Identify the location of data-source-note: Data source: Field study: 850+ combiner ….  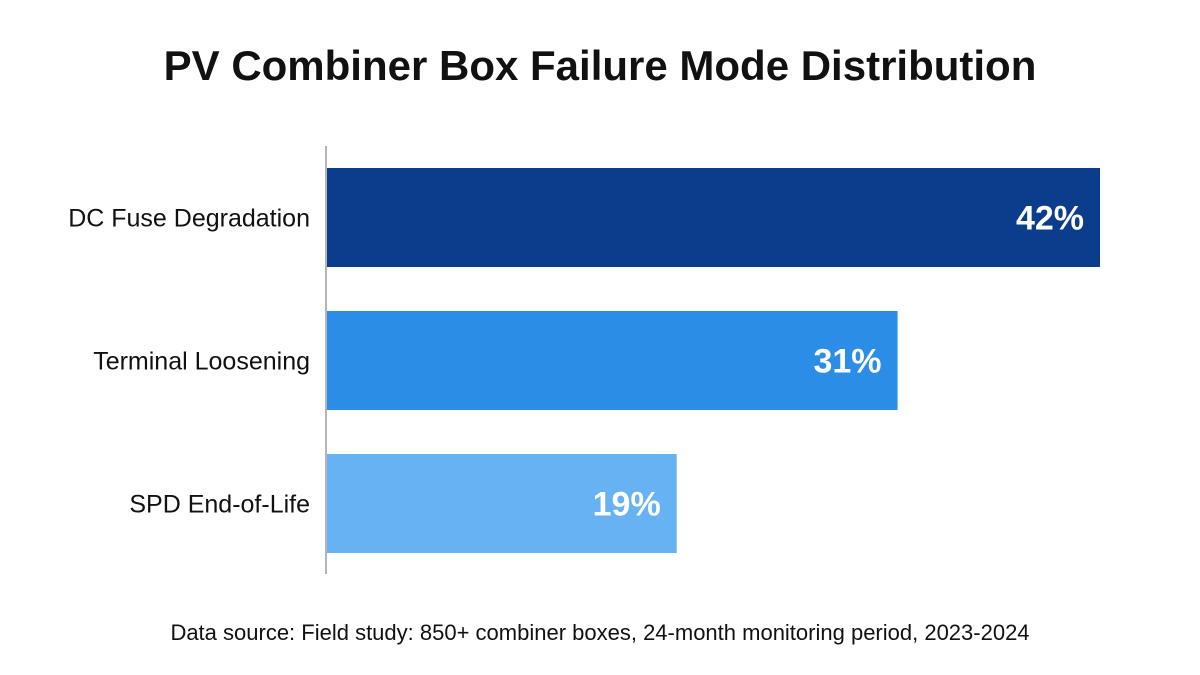
(600, 632).